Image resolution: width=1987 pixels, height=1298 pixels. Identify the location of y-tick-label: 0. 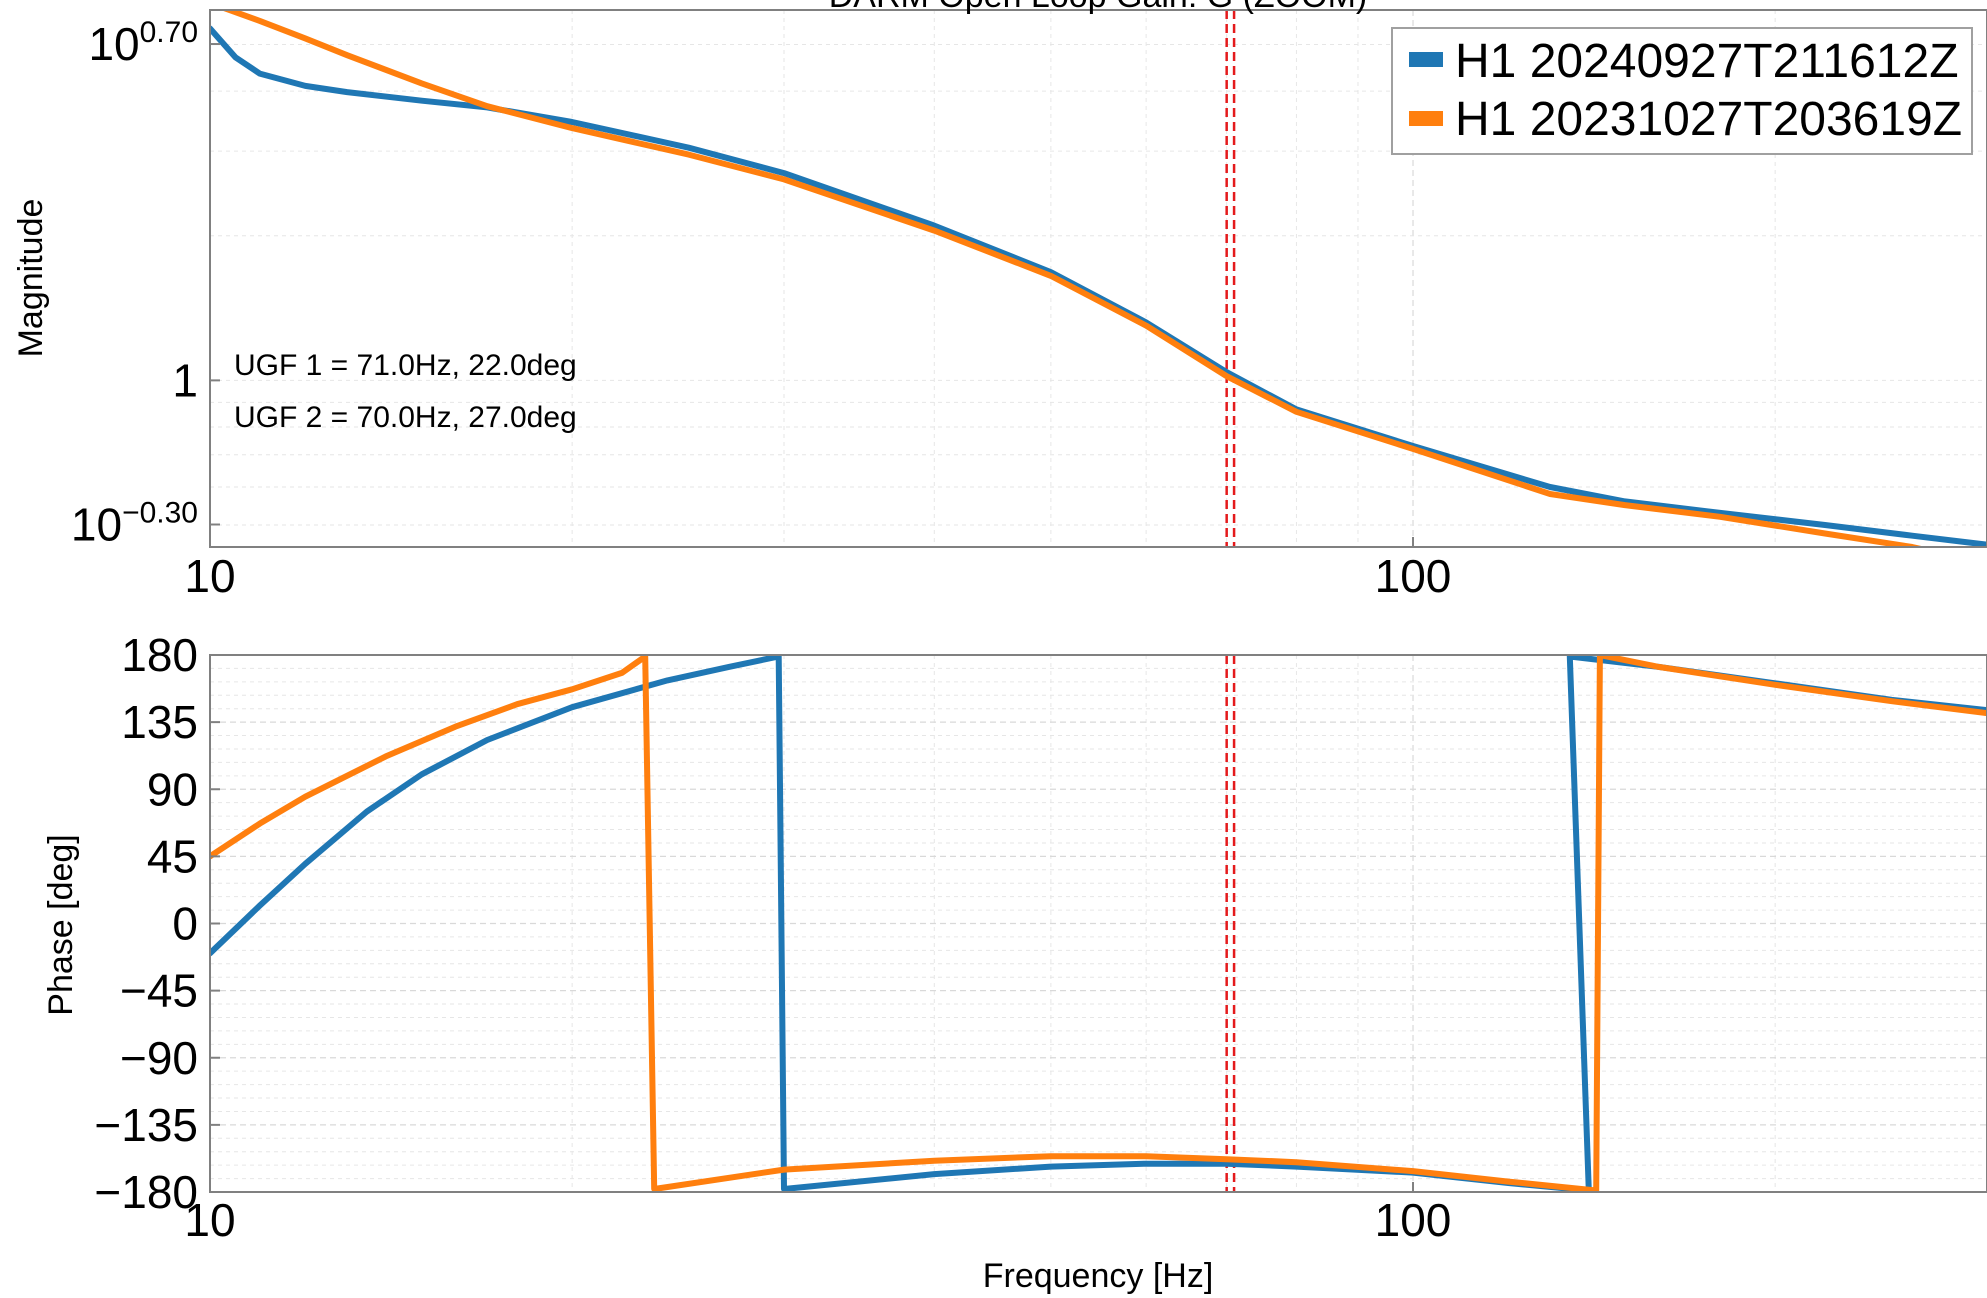
(185, 924).